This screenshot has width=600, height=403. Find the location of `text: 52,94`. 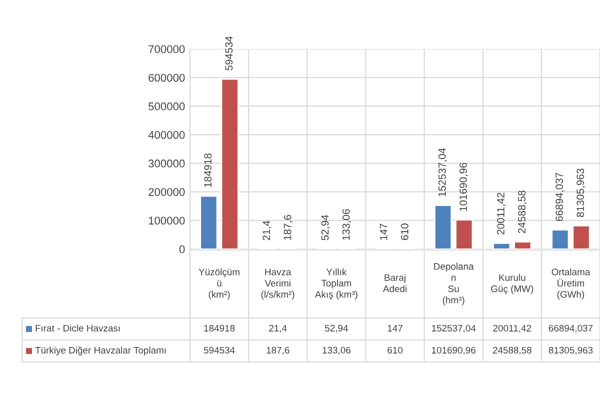

text: 52,94 is located at coordinates (325, 227).